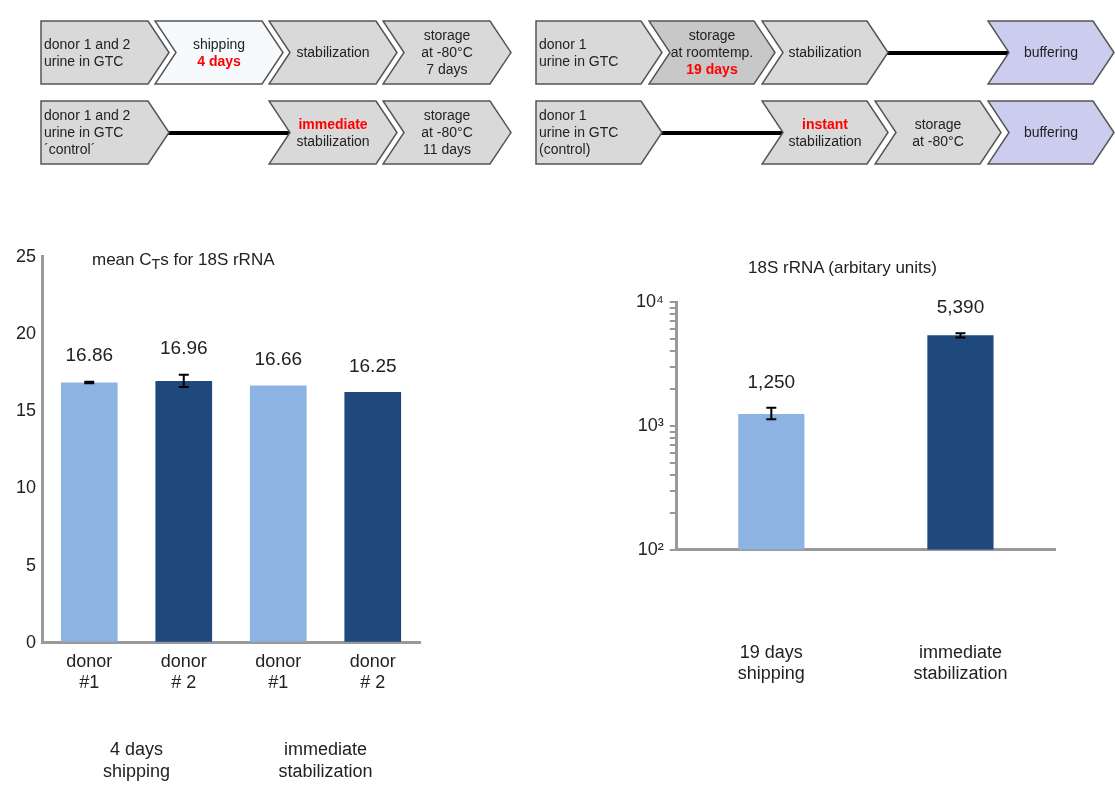 The image size is (1115, 787). Describe the element at coordinates (325, 759) in the screenshot. I see `text: immediate stabilization` at that location.